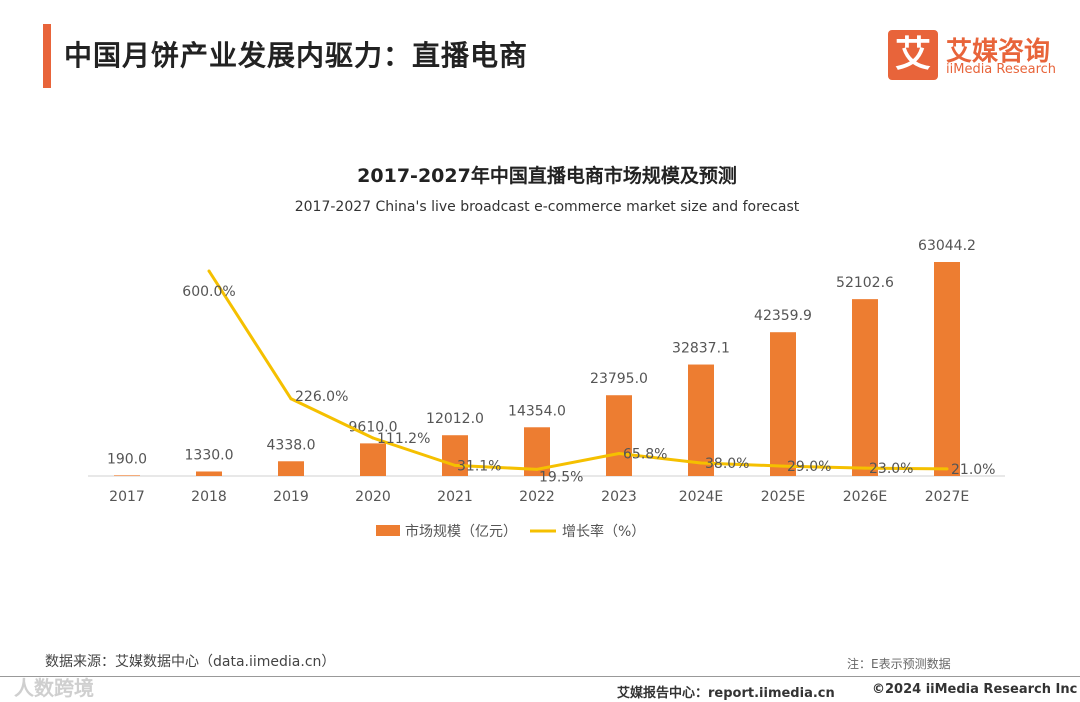 This screenshot has height=702, width=1080. What do you see at coordinates (547, 175) in the screenshot?
I see `chart-title: 2017-2027年中国直播电商市场规模及预测` at bounding box center [547, 175].